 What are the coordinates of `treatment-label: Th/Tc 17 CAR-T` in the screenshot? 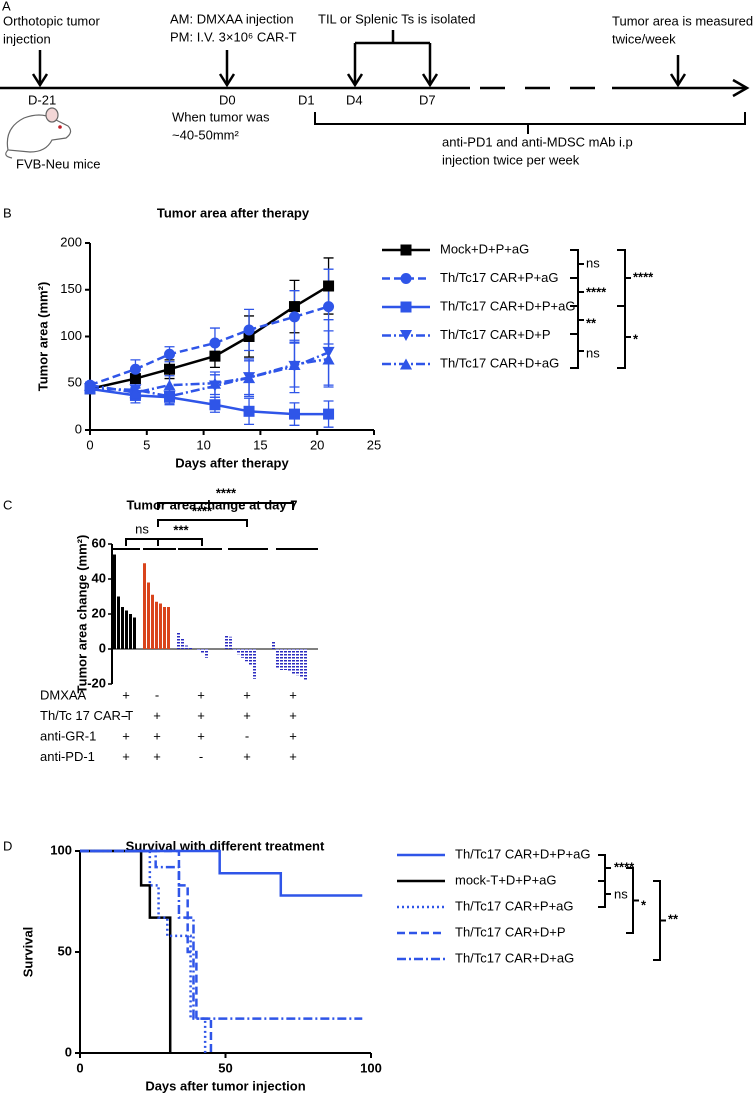 It's located at (86, 715).